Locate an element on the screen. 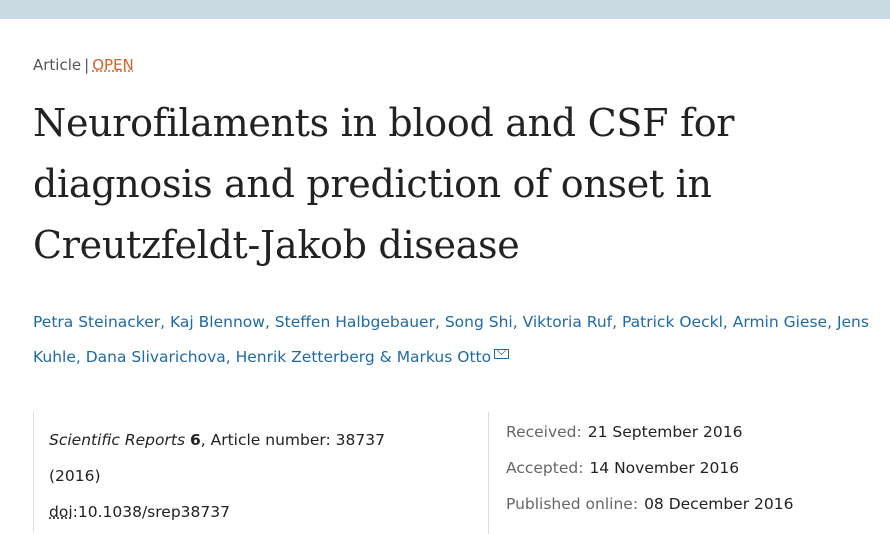 This screenshot has width=890, height=534. author-link: Song Shi is located at coordinates (478, 322).